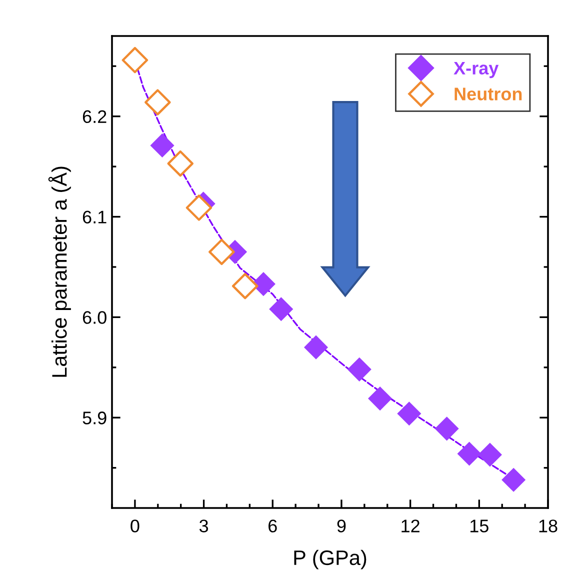  Describe the element at coordinates (488, 94) in the screenshot. I see `legend-label: Neutron` at that location.